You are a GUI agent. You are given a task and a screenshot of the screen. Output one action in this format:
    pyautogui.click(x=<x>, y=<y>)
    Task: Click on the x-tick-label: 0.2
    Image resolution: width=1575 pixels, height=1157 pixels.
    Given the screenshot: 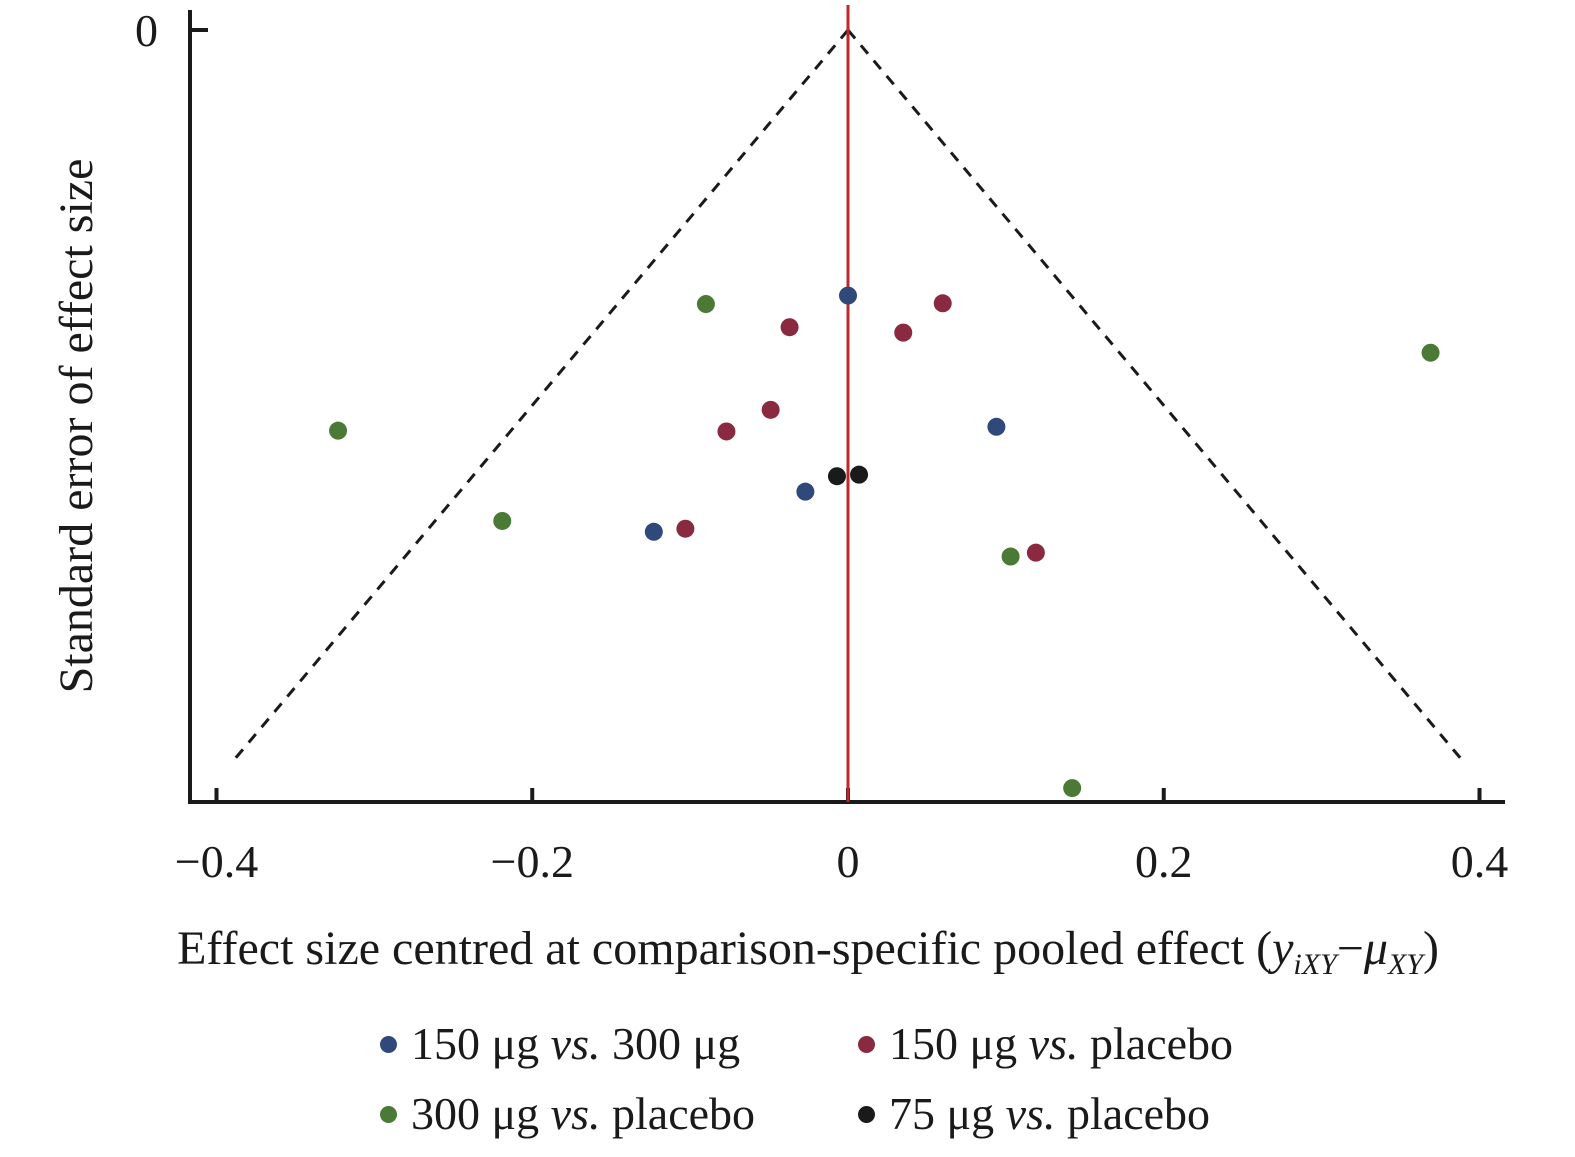 What is the action you would take?
    pyautogui.click(x=1164, y=861)
    